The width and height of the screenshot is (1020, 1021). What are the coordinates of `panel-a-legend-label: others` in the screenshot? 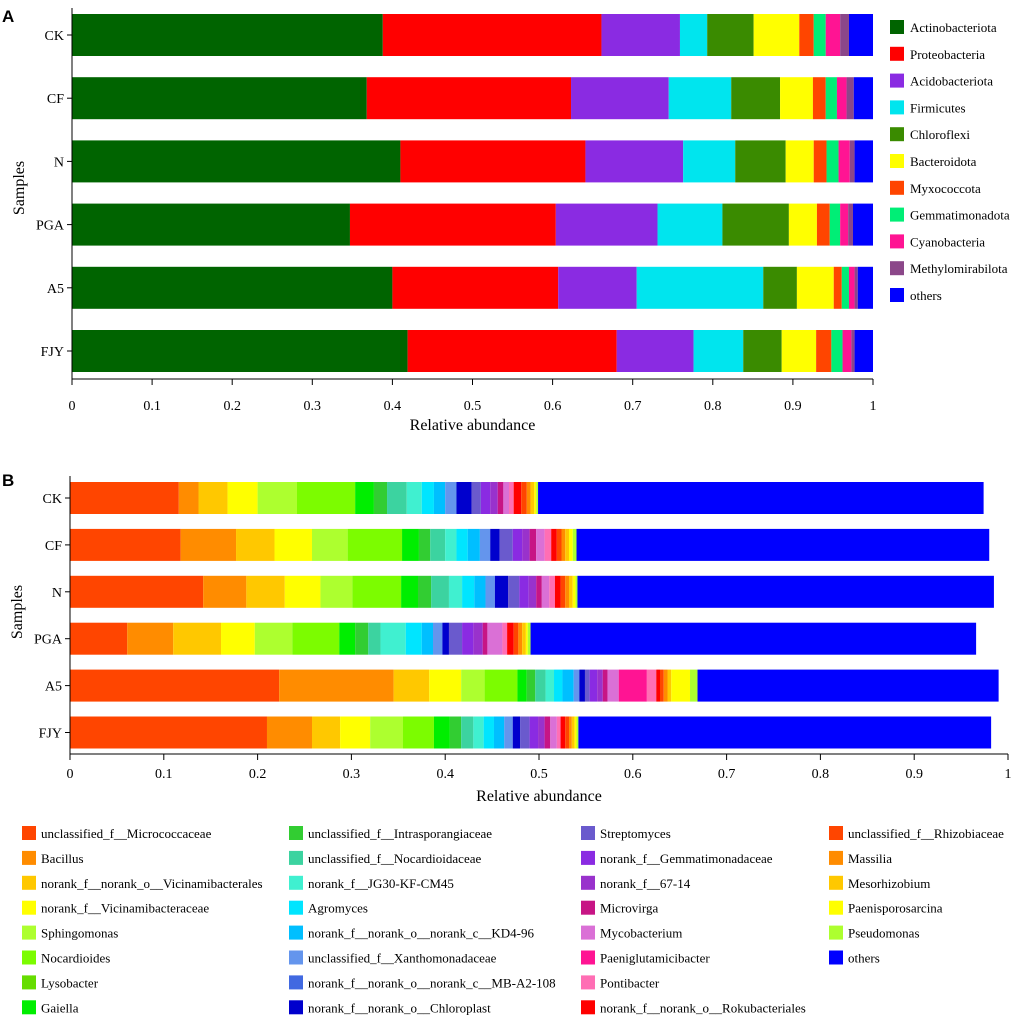 It's located at (926, 295).